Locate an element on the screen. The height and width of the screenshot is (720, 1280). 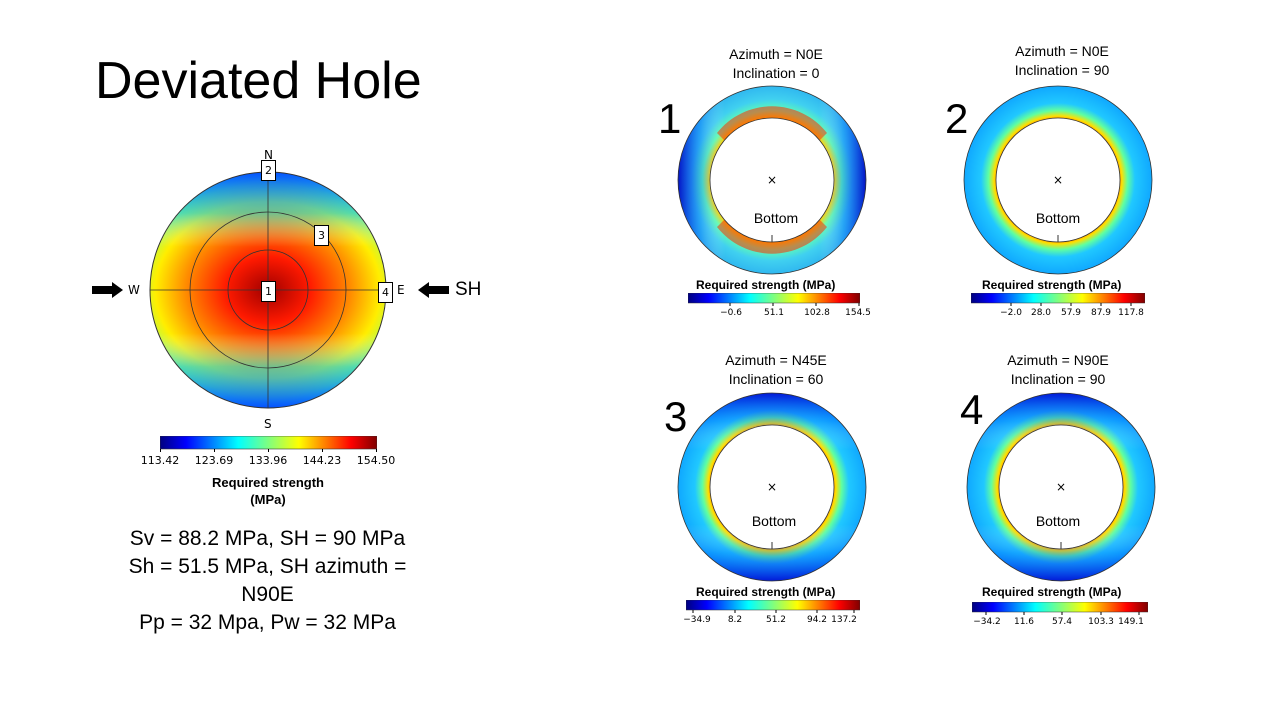
panel-3-colorbar-title: Required strength (MPa) is located at coordinates (766, 592).